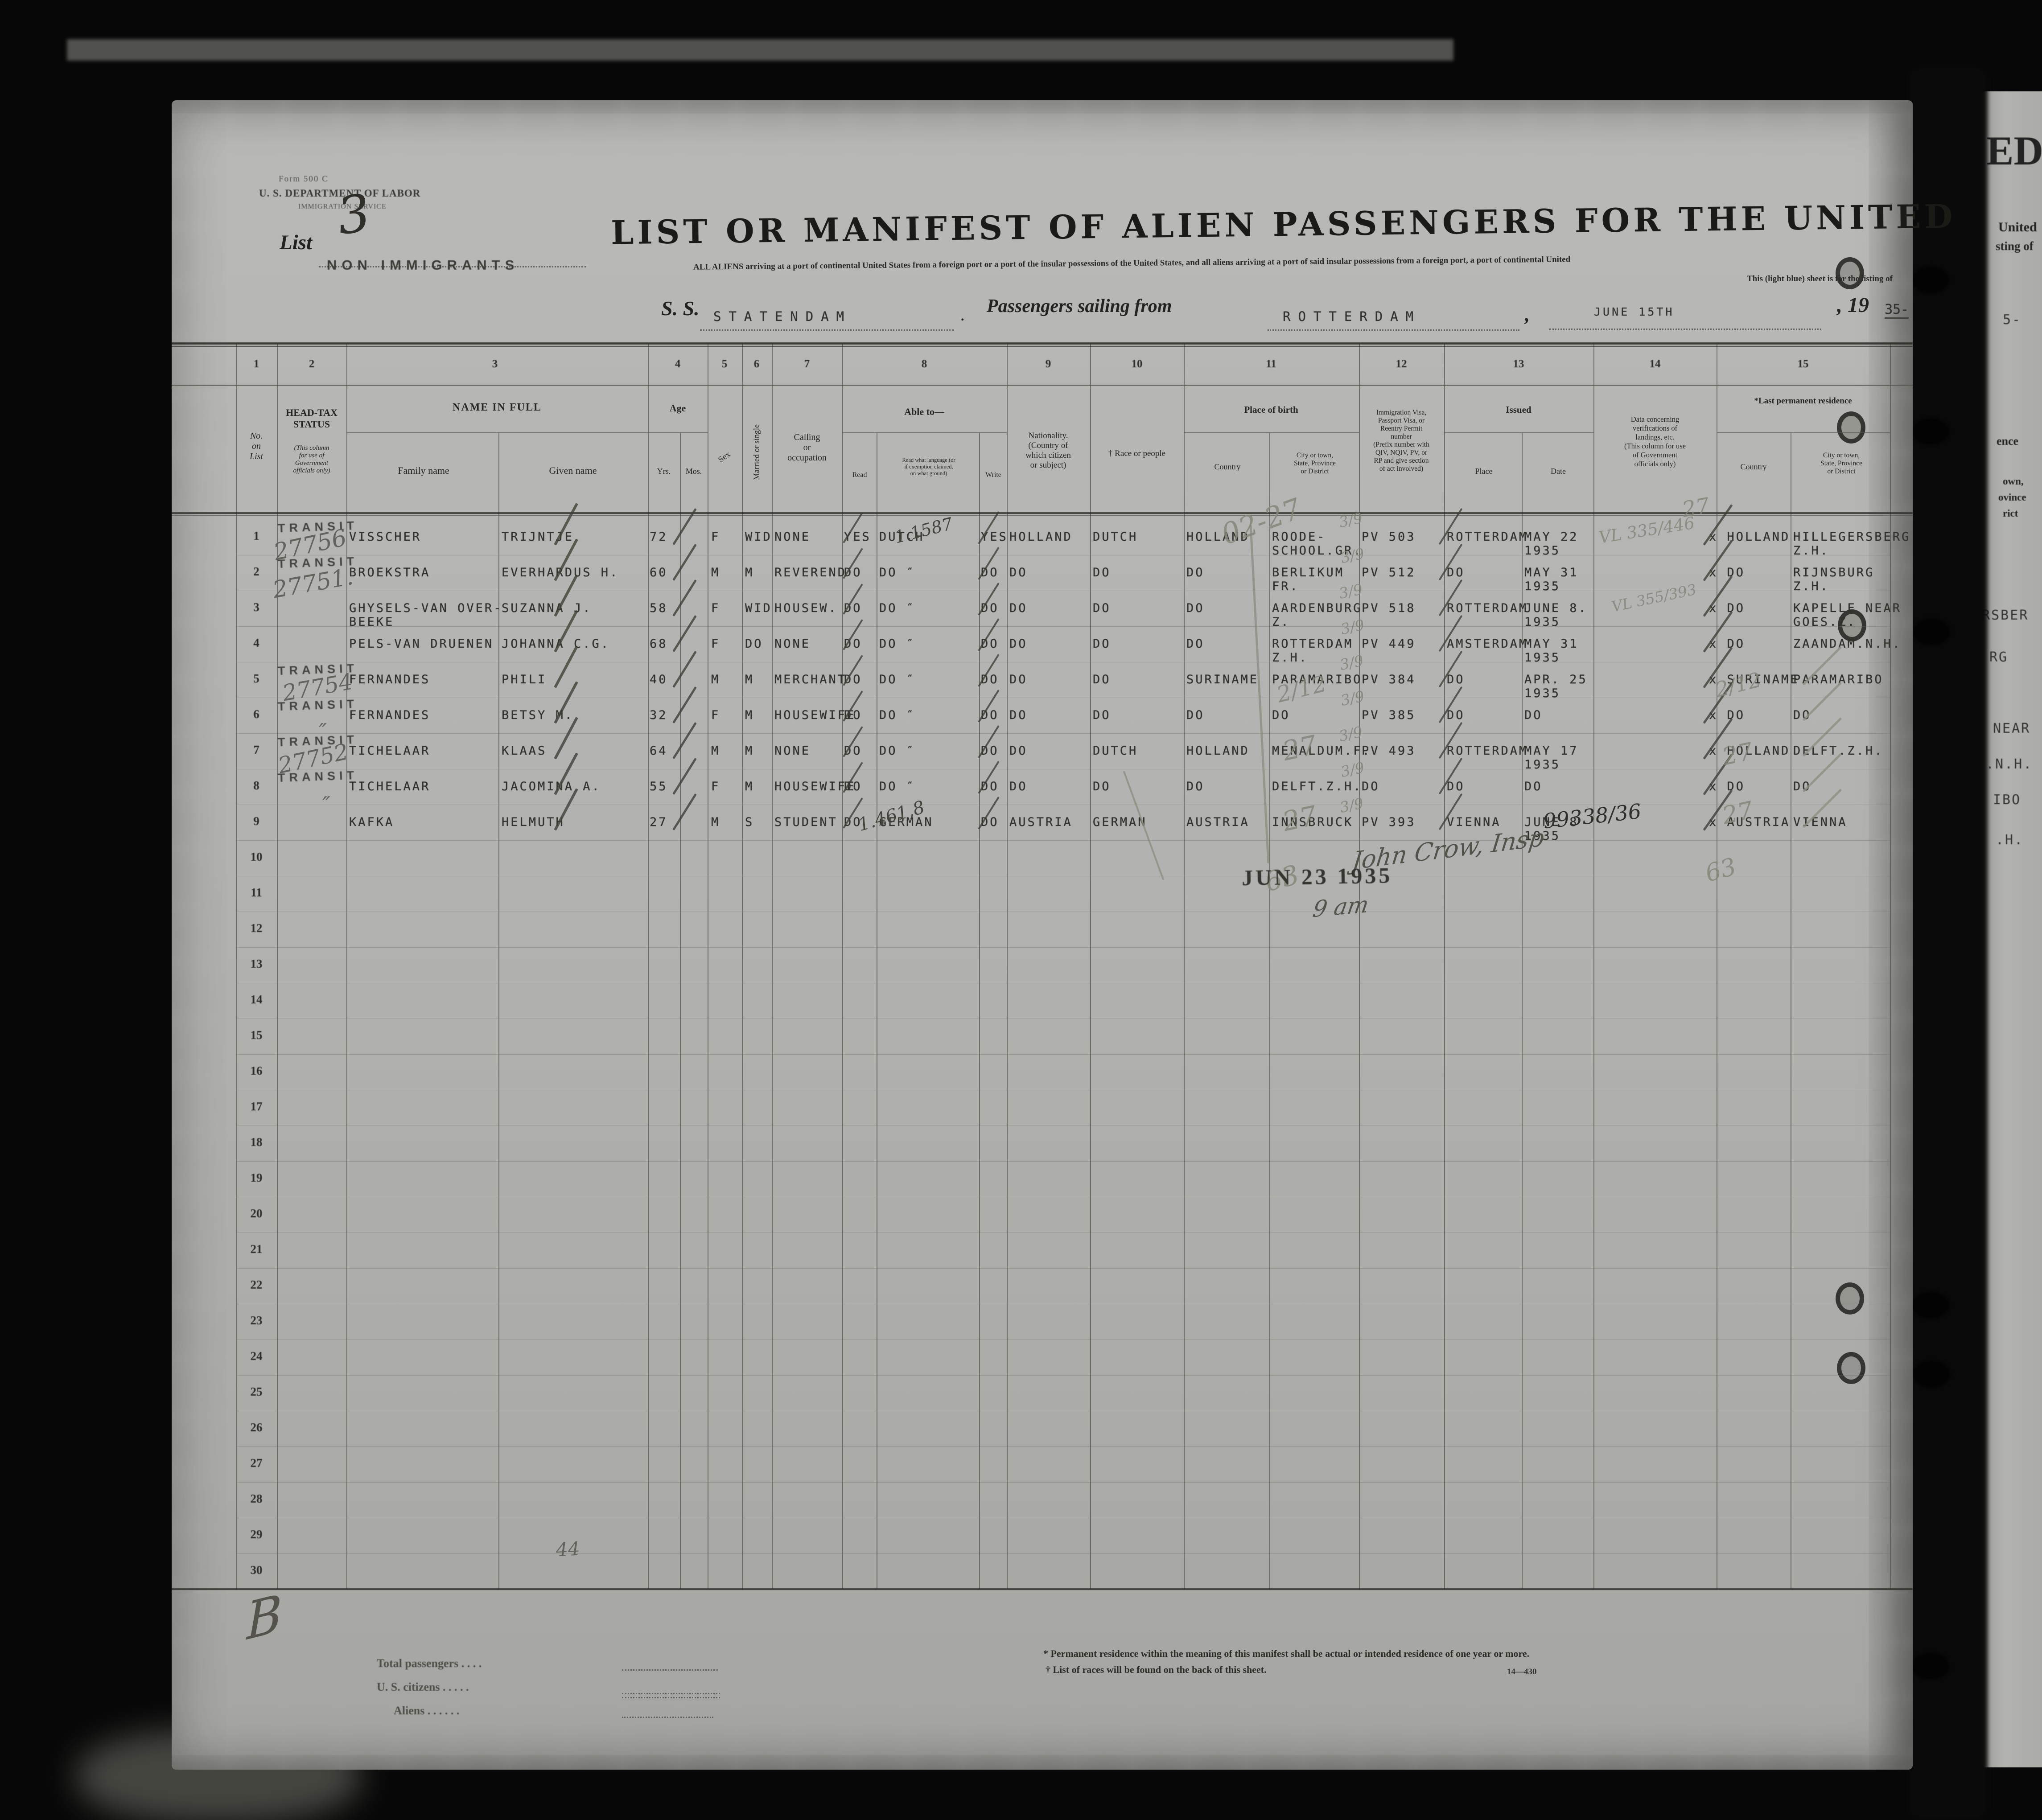 The width and height of the screenshot is (2042, 1820). Describe the element at coordinates (1308, 579) in the screenshot. I see `cell-bcity: BERLIKUM FR.` at that location.